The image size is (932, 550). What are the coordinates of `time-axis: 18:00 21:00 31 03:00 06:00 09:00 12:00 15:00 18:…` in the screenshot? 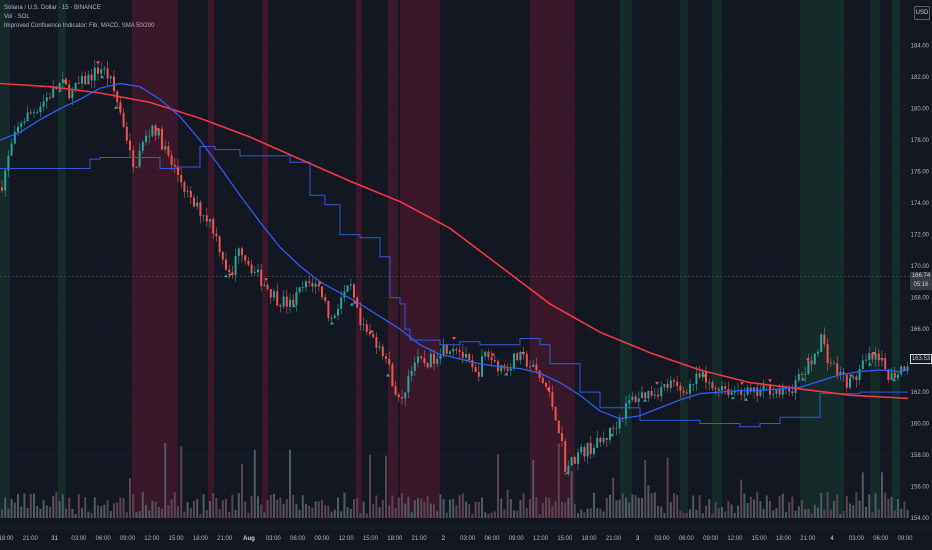 It's located at (466, 534).